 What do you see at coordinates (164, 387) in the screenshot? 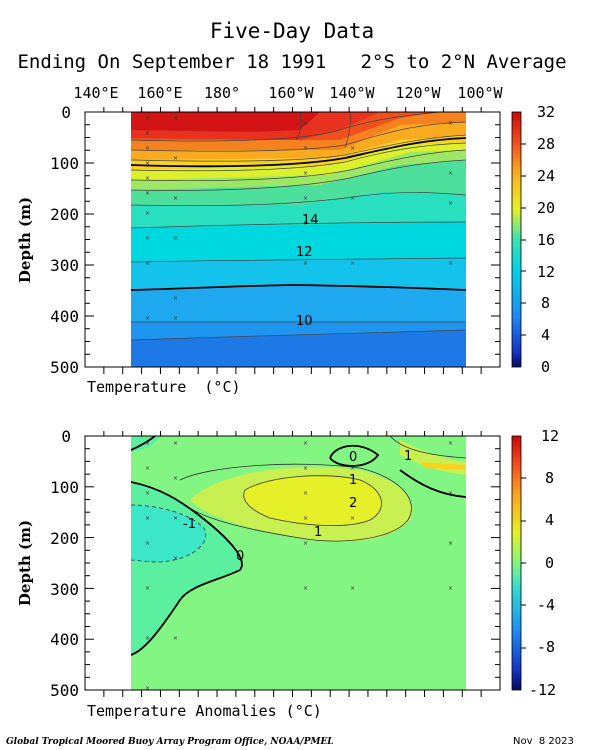
I see `x-axis-label: Temperature (°C)` at bounding box center [164, 387].